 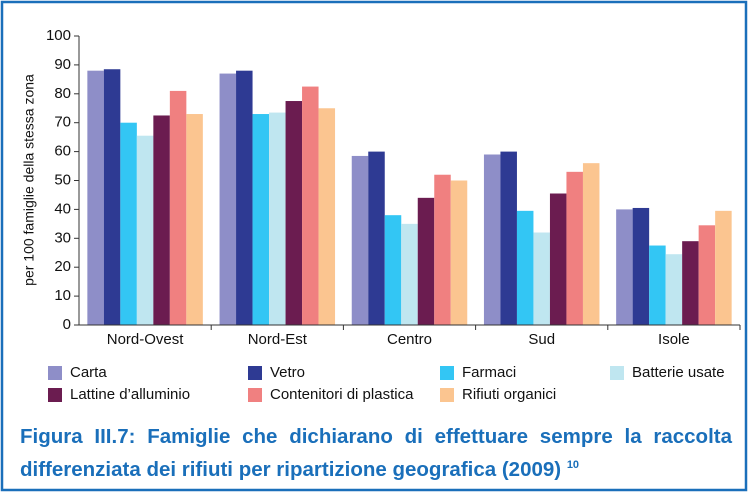 I want to click on y-tick-label: 90, so click(x=62, y=64).